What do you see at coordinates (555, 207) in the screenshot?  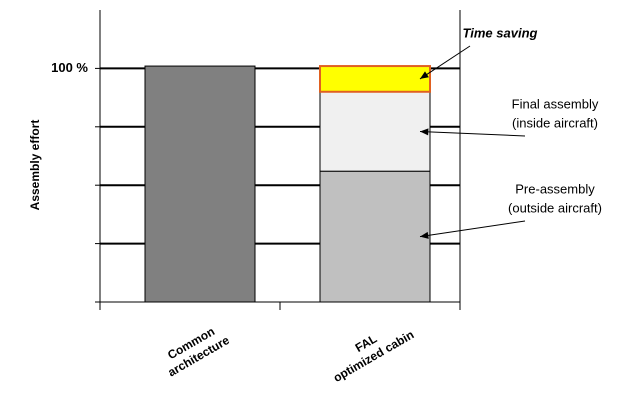 I see `annotation-label: (outside aircraft)` at bounding box center [555, 207].